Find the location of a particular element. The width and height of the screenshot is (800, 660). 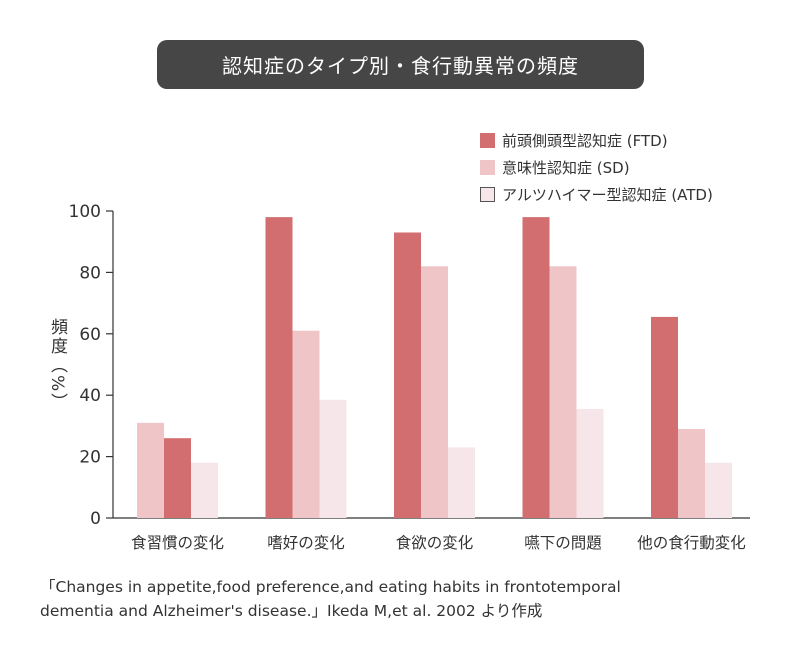

y-tick-label: 20 is located at coordinates (90, 458).